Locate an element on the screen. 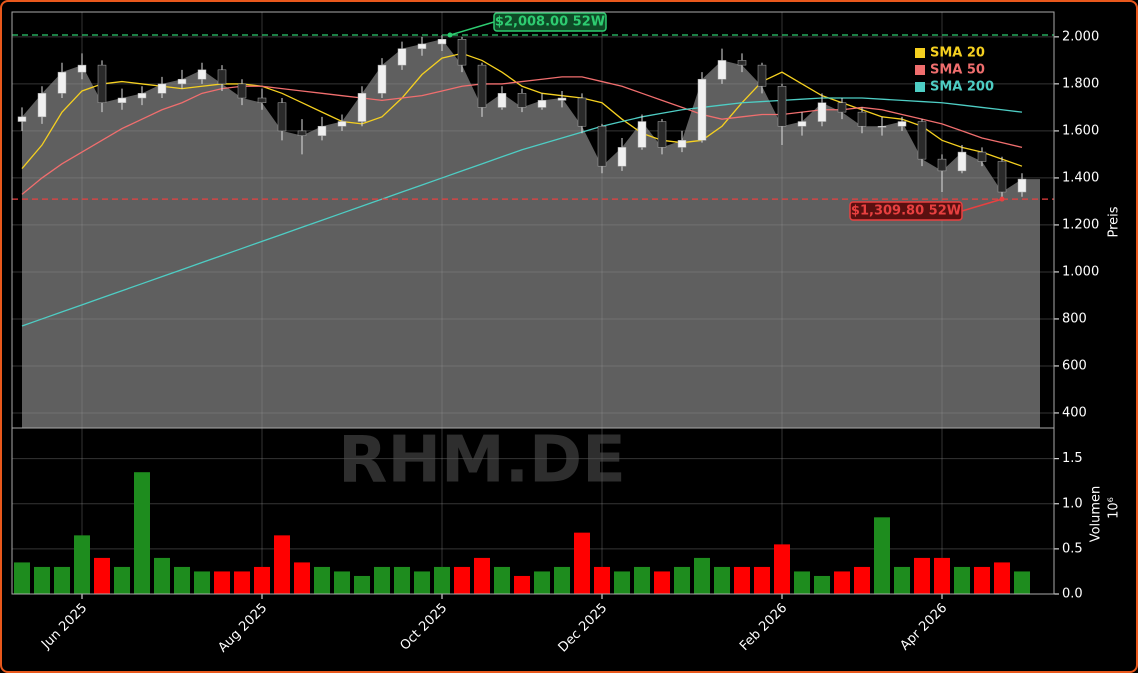 The width and height of the screenshot is (1138, 673). y-tick-label: 1.0 is located at coordinates (1072, 503).